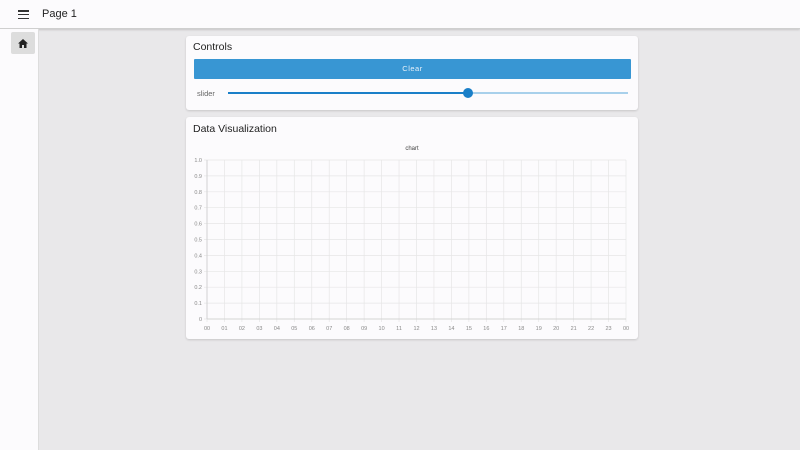 Image resolution: width=800 pixels, height=450 pixels. I want to click on y-tick-label: 0.7, so click(198, 209).